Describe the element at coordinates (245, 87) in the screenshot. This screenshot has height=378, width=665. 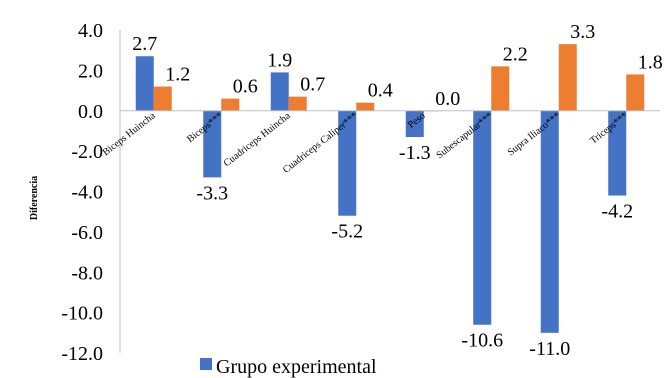
I see `data-label-series-2-1: 0.6` at that location.